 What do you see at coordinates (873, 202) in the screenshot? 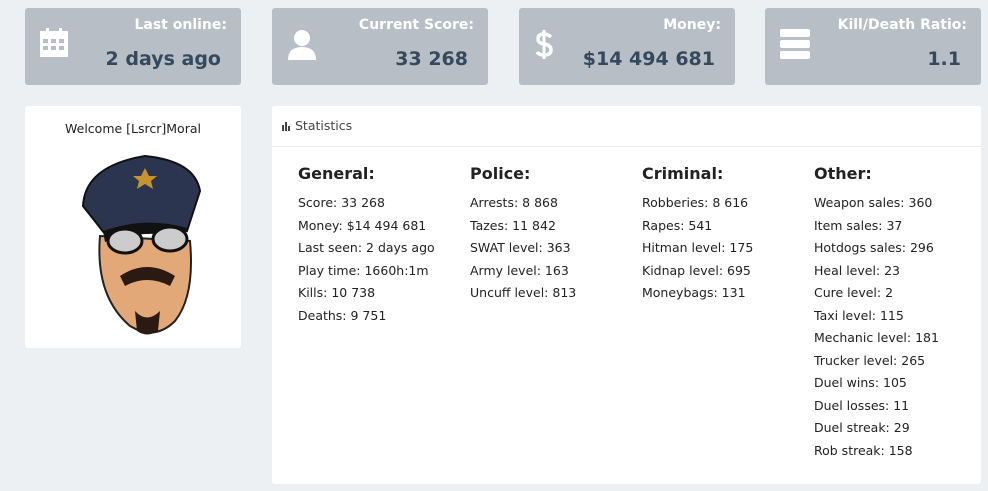
I see `stat-line: Weapon sales: 360` at bounding box center [873, 202].